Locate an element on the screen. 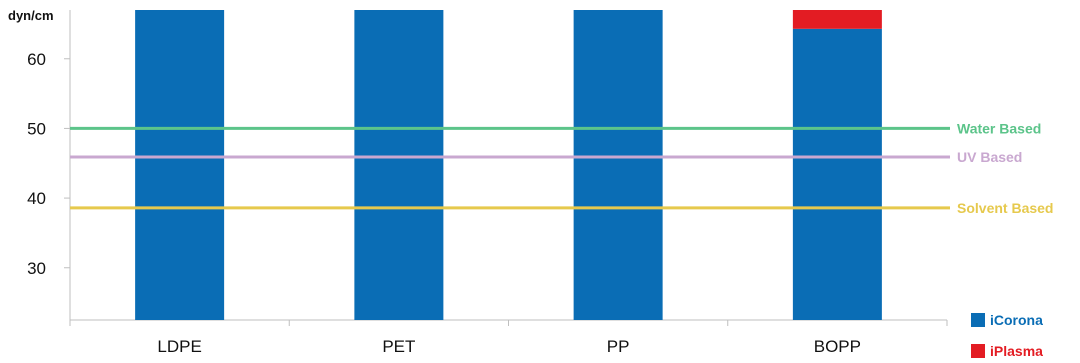  legend-label-iplasma: iPlasma is located at coordinates (1016, 351).